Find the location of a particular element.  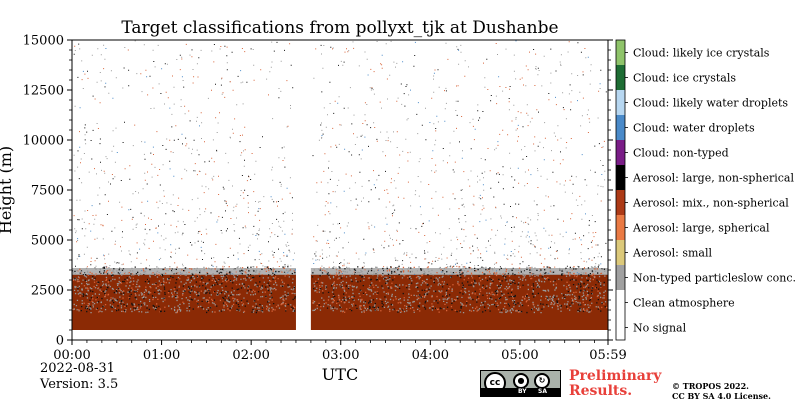

legend-label-1: Clean atmosphere is located at coordinates (684, 303).